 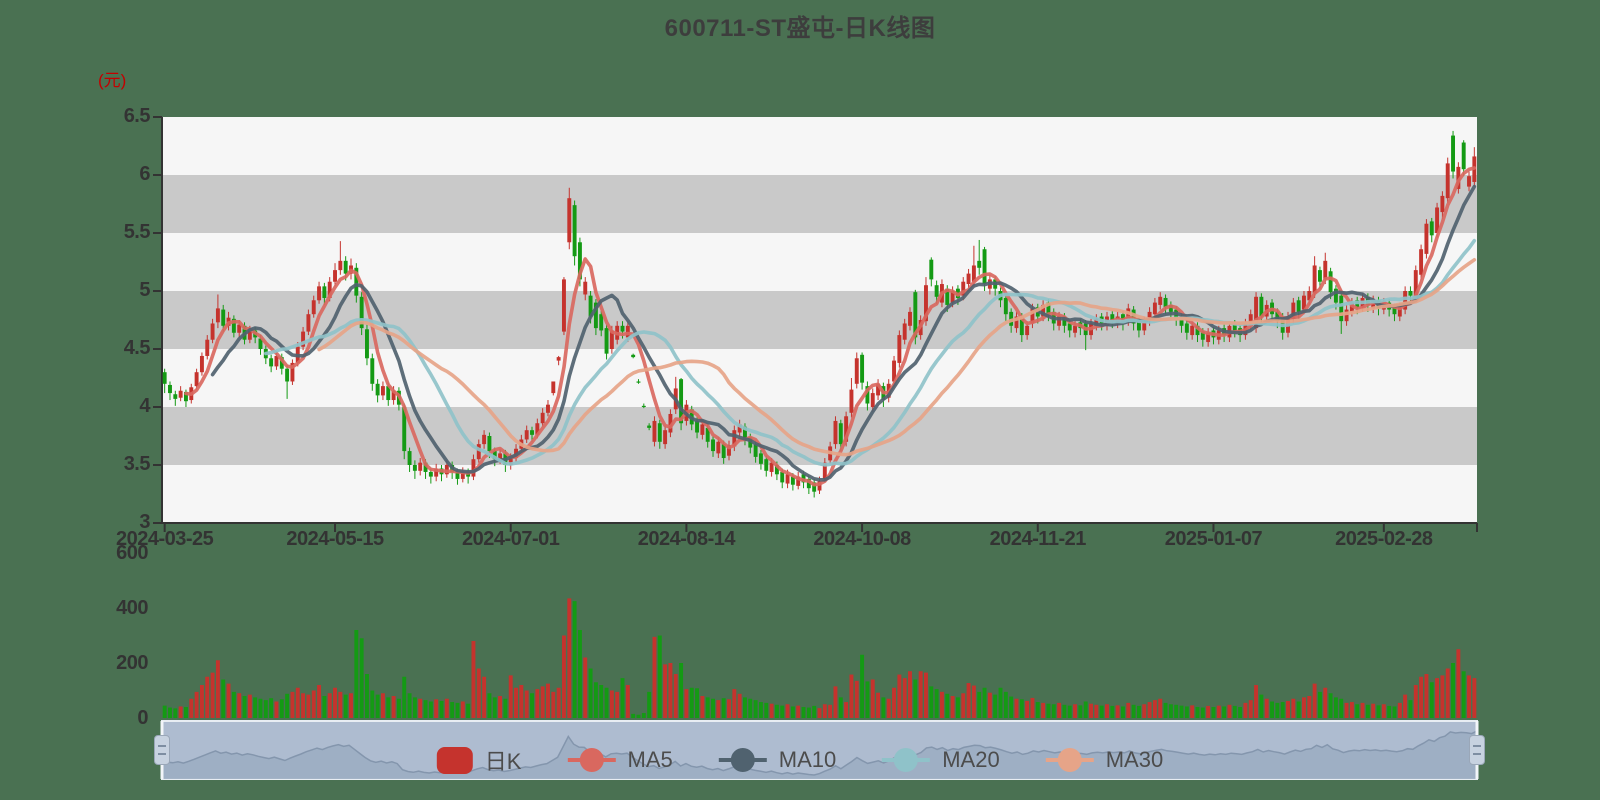 What do you see at coordinates (137, 116) in the screenshot?
I see `price-axis-tick-label: 6.5` at bounding box center [137, 116].